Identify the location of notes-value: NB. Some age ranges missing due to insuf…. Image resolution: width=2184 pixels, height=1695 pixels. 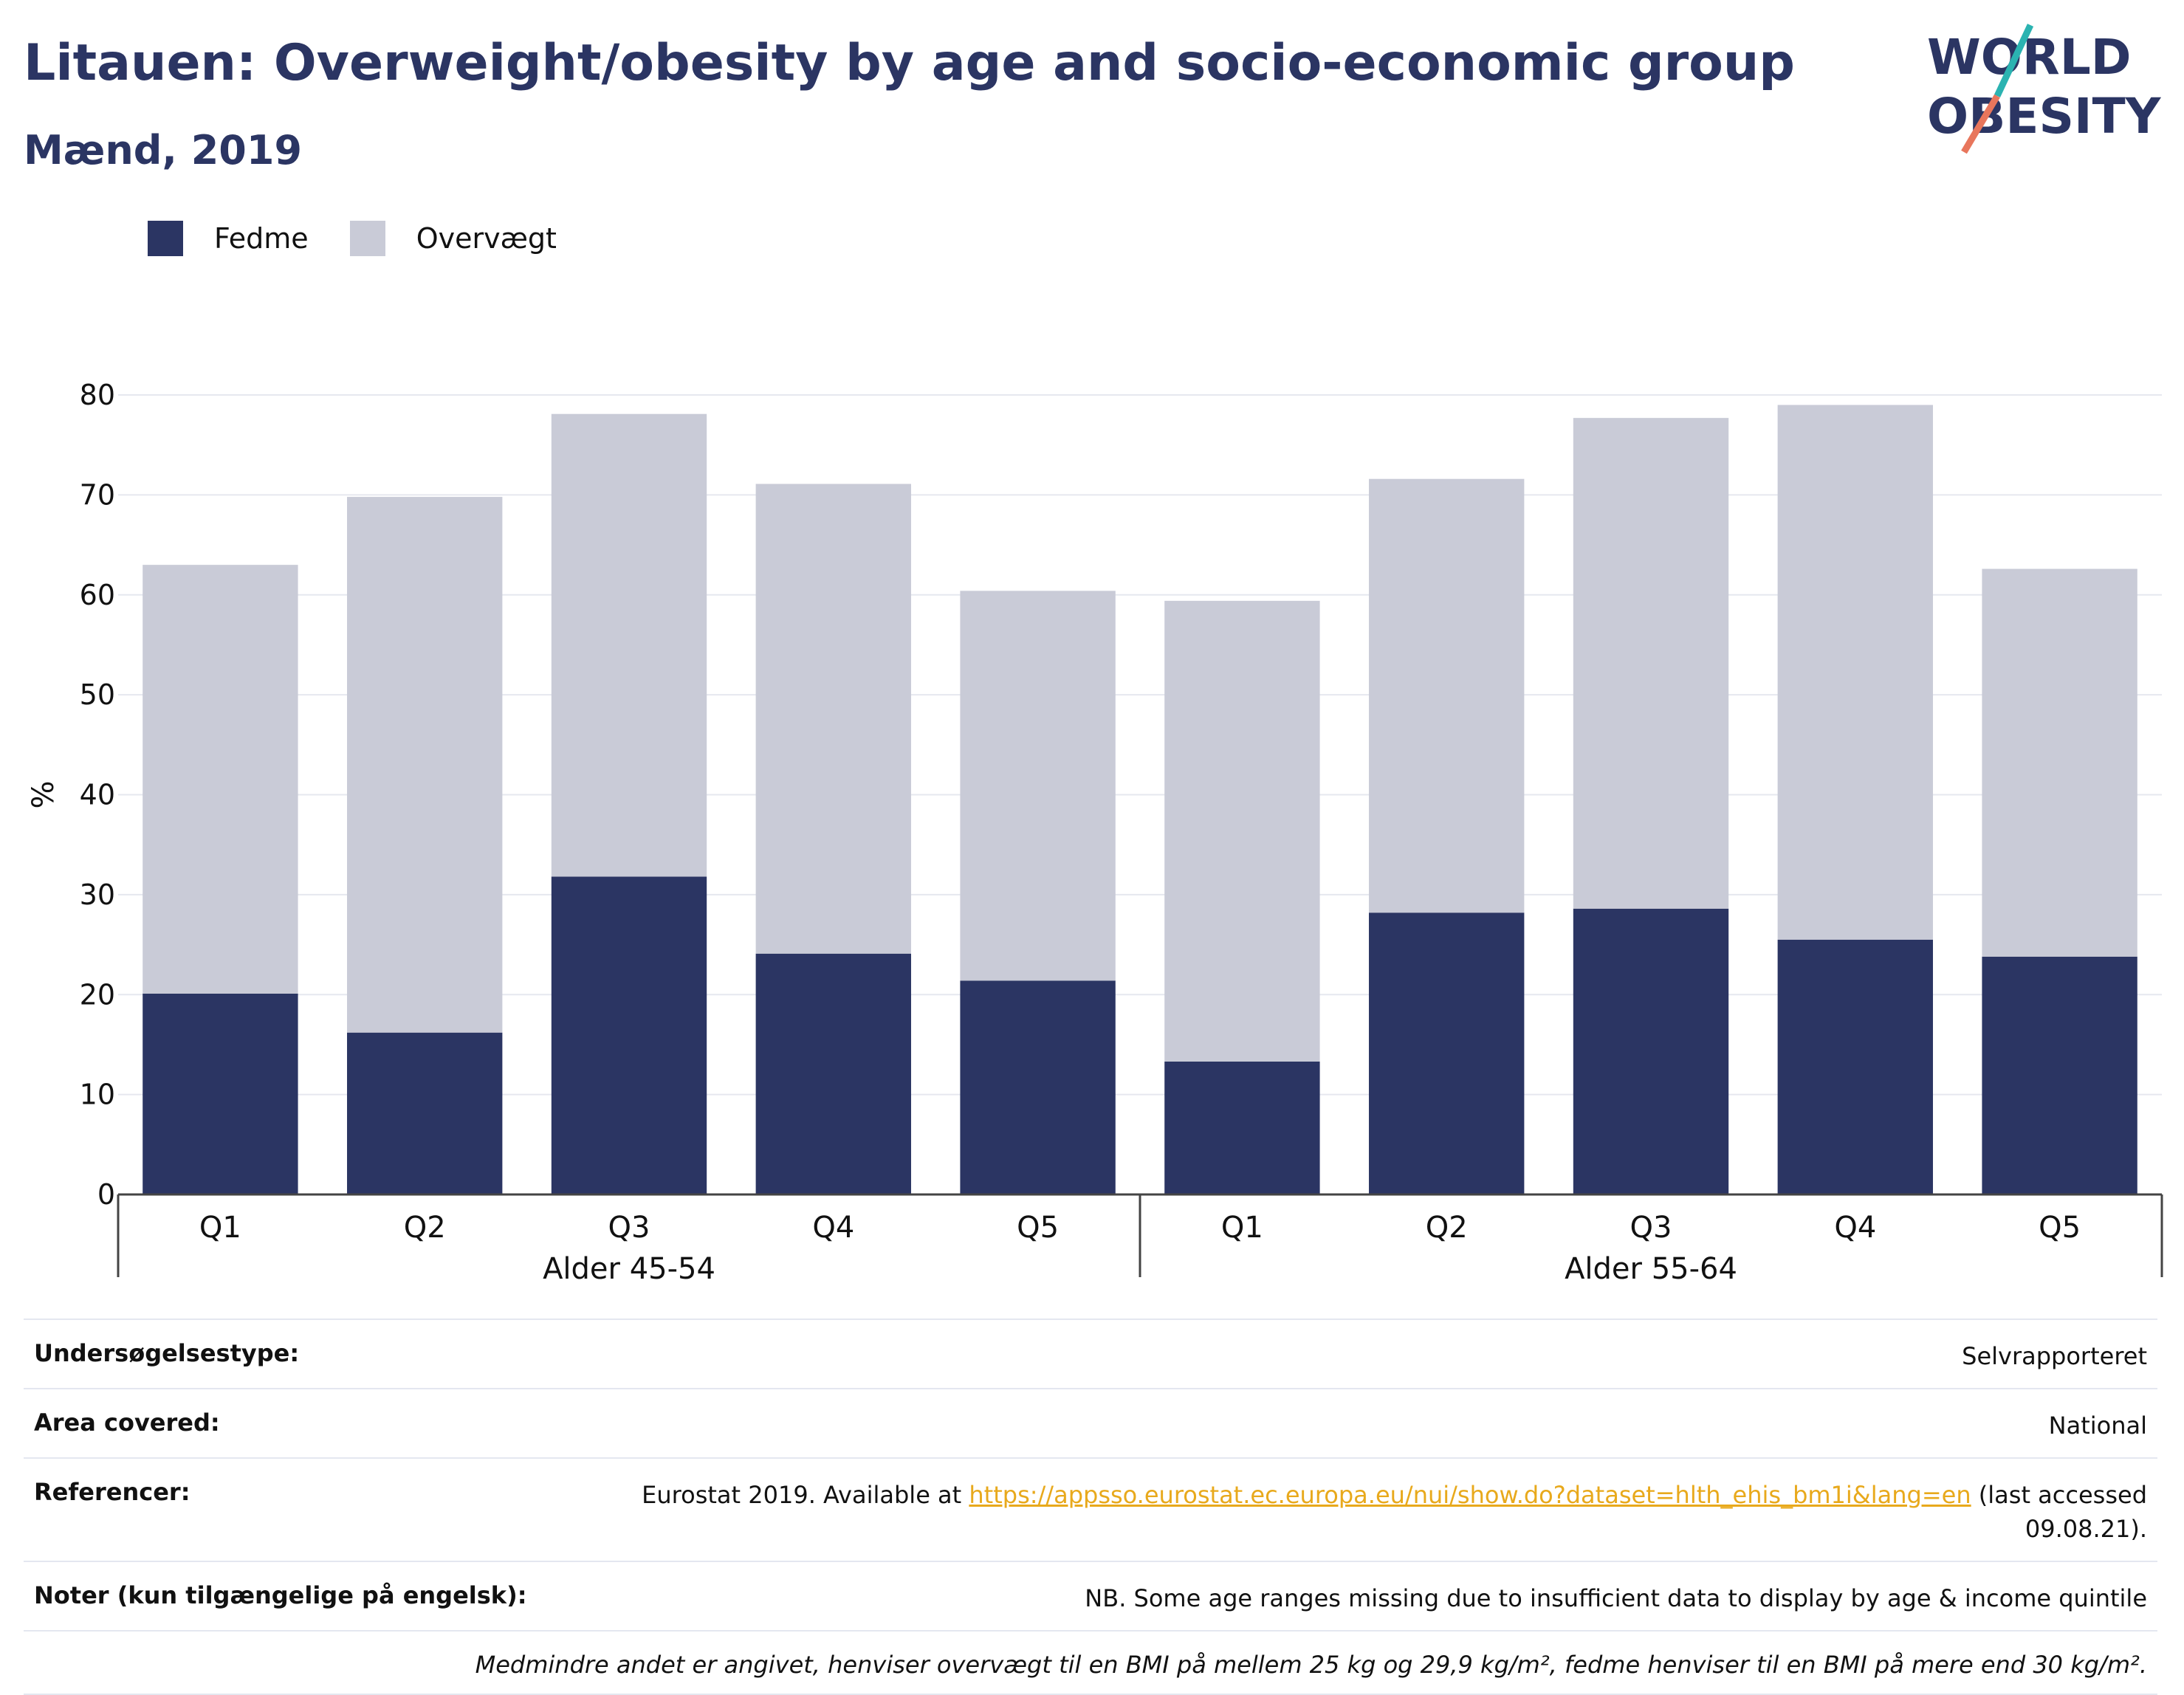
(1616, 1598).